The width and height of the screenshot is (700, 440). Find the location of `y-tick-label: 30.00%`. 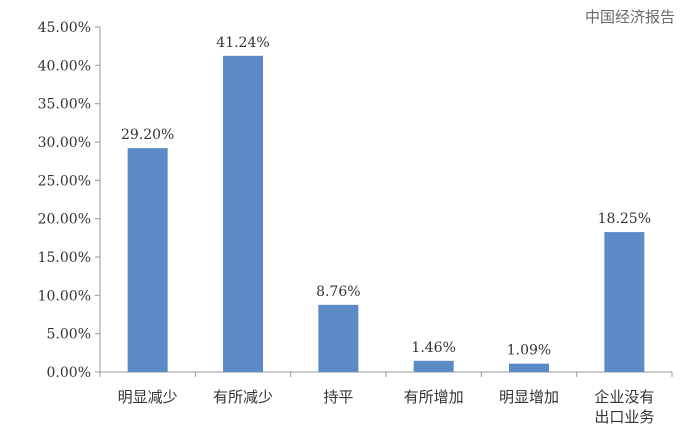

y-tick-label: 30.00% is located at coordinates (64, 143).